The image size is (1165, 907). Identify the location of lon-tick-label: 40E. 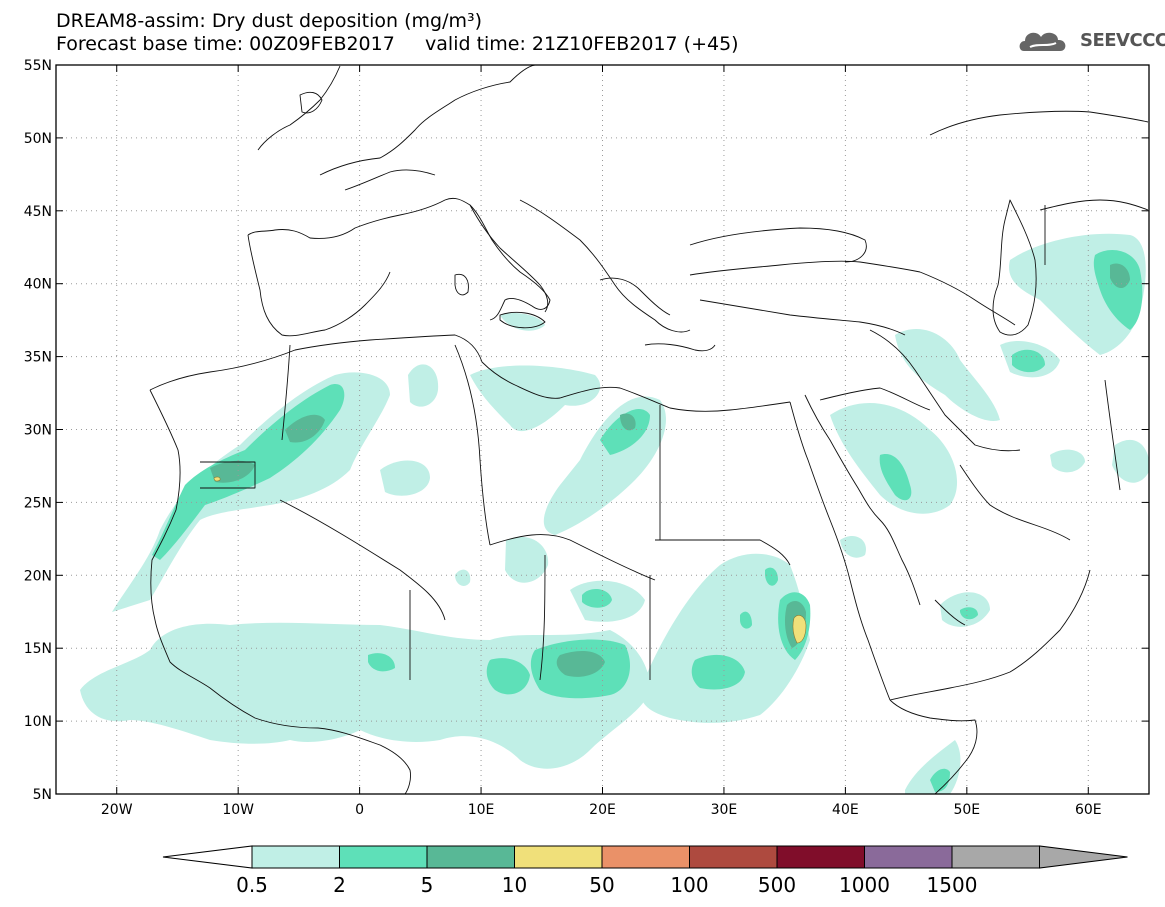
(845, 810).